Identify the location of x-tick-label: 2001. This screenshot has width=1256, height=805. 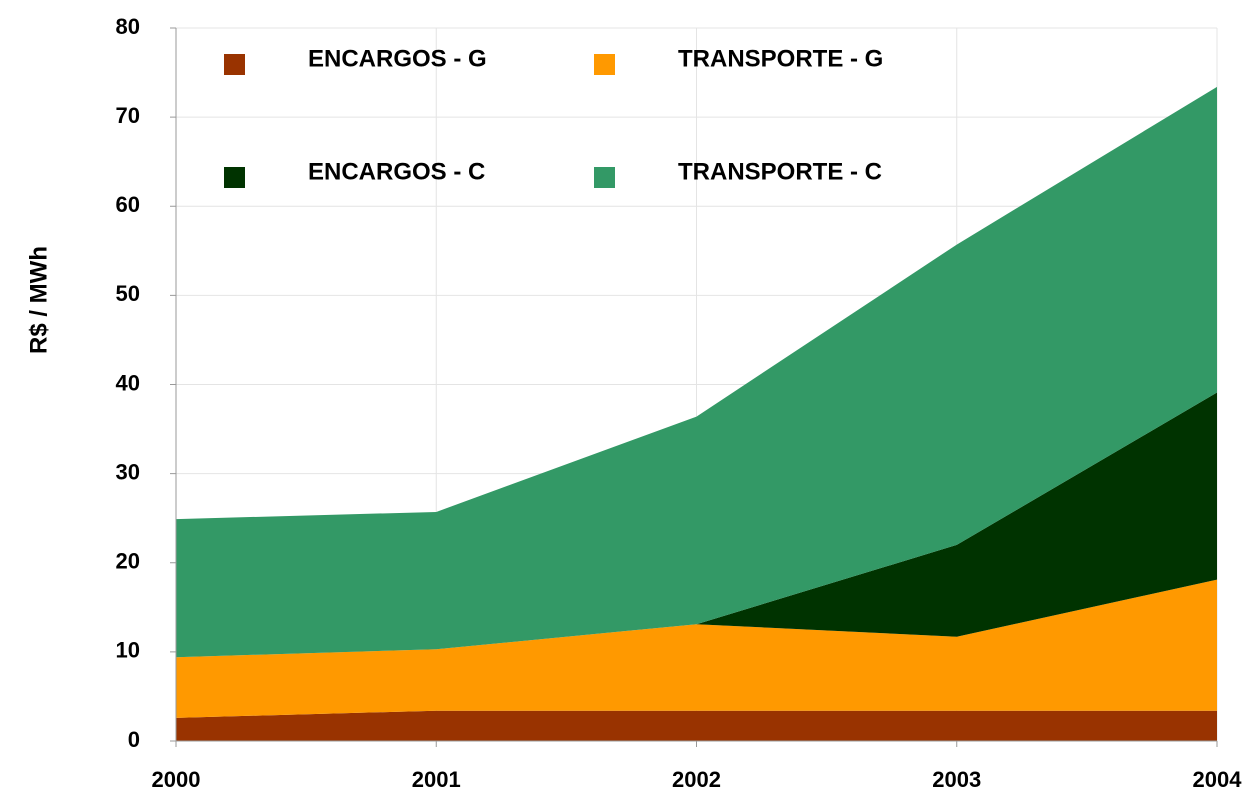
(436, 779).